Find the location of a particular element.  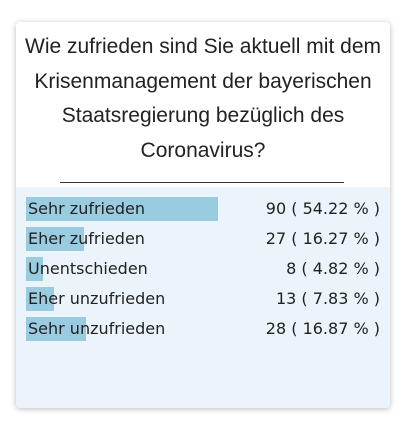

result-label: Eher zufrieden is located at coordinates (86, 238).